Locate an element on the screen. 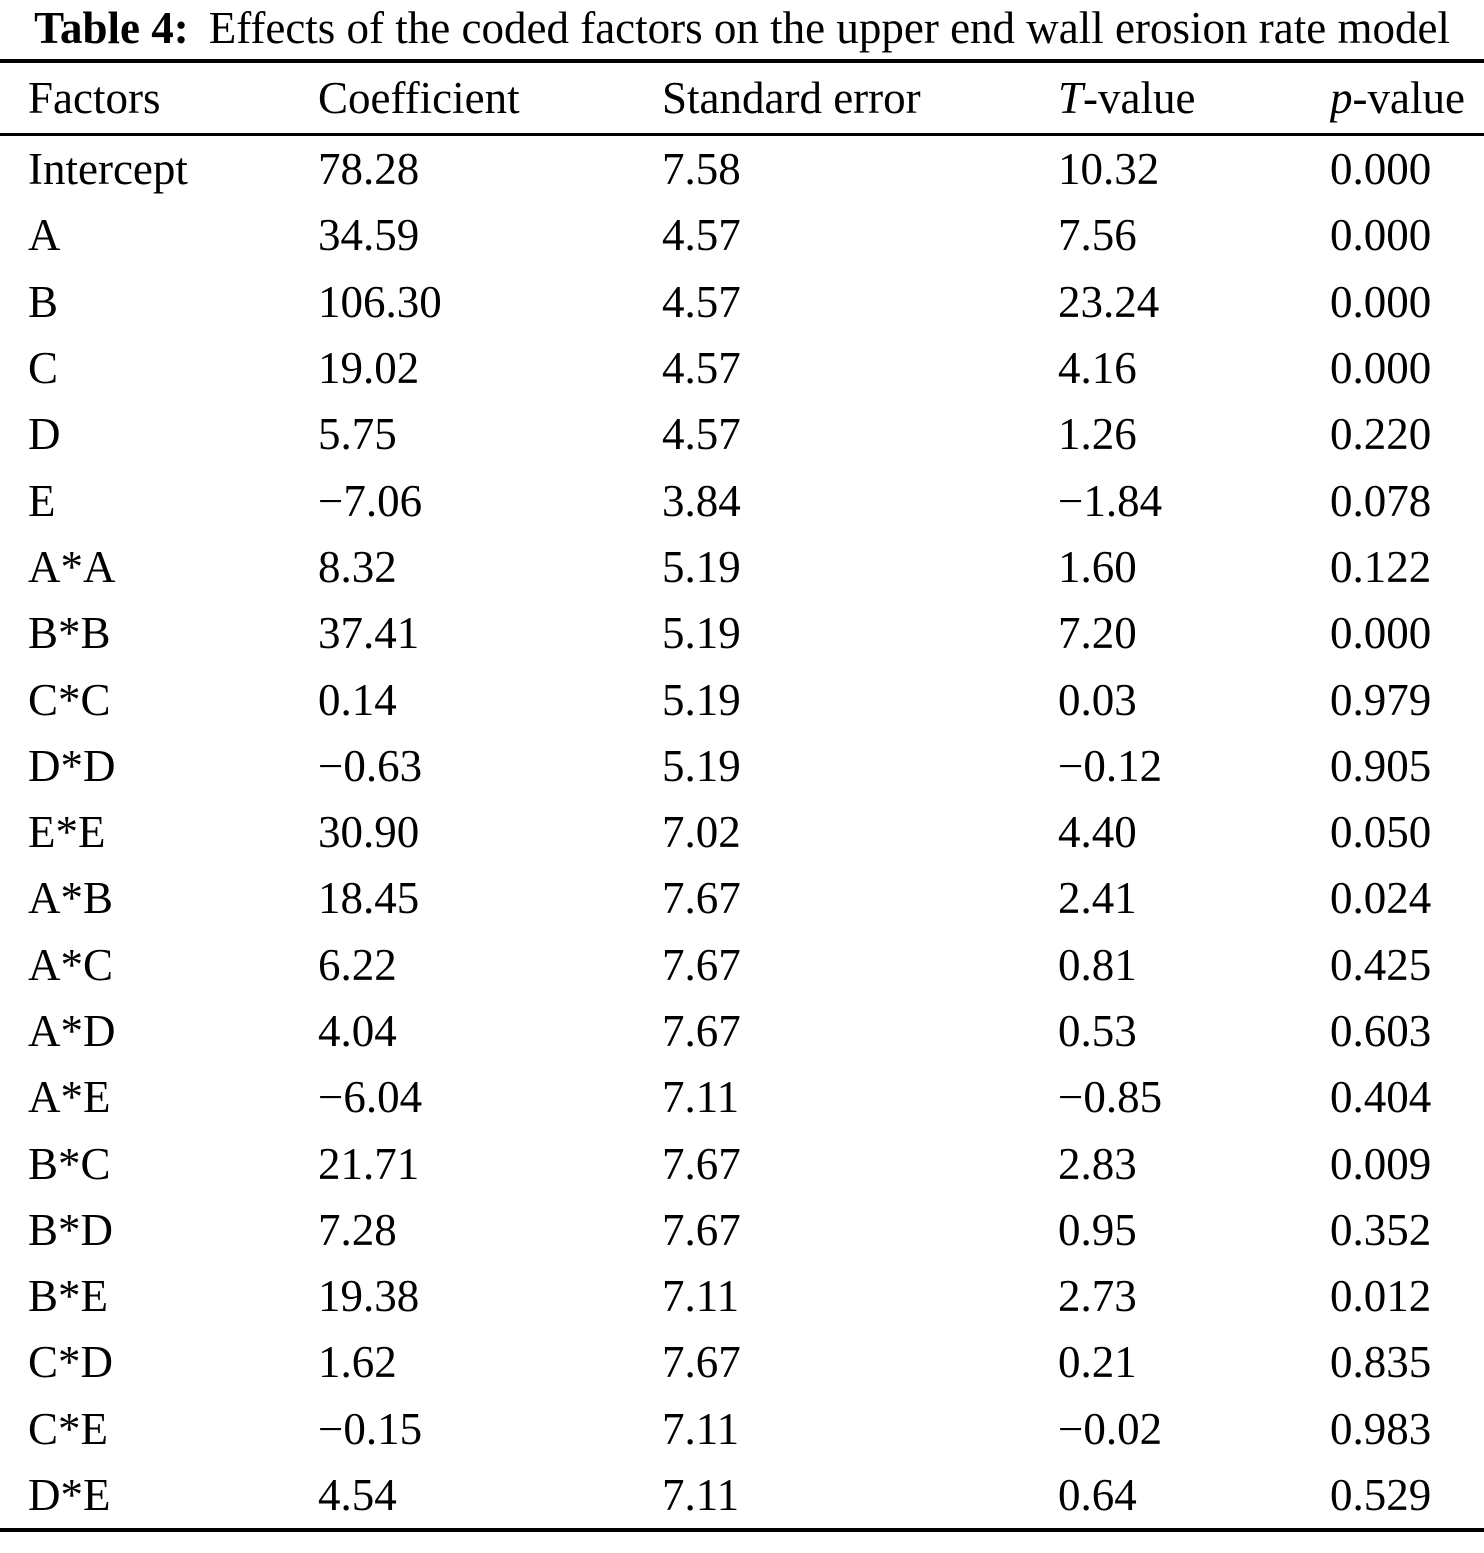 Image resolution: width=1484 pixels, height=1553 pixels. p-value-cell: 0.078 is located at coordinates (1381, 500).